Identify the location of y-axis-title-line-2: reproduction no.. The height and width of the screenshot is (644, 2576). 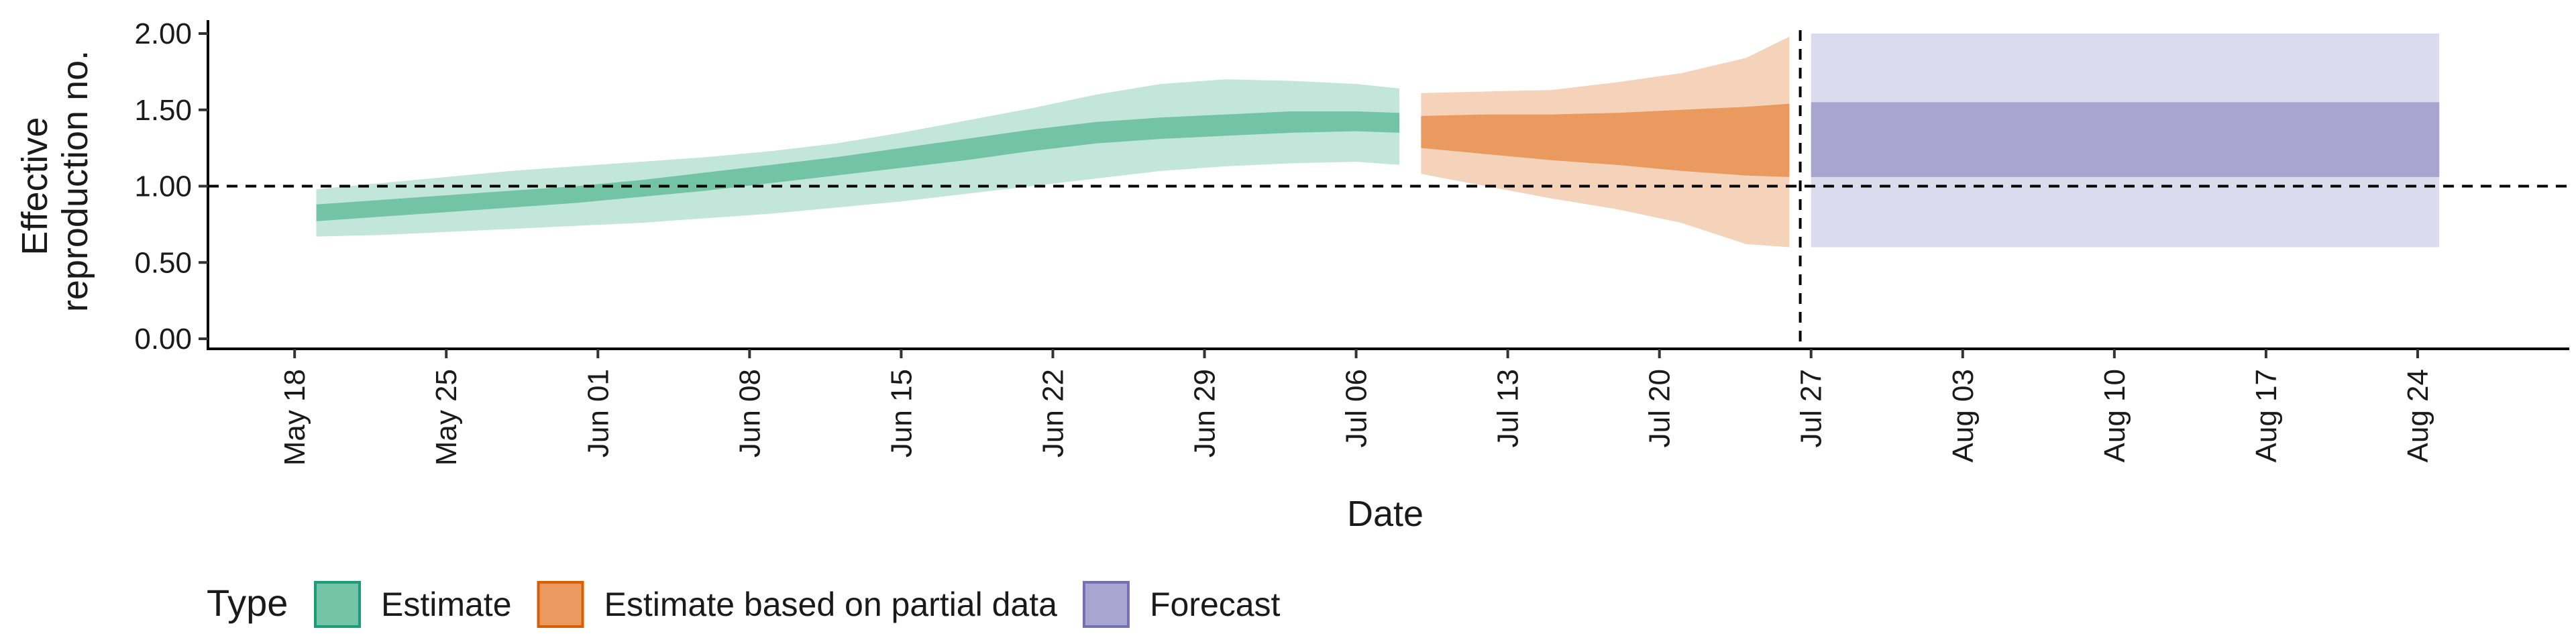
(75, 181).